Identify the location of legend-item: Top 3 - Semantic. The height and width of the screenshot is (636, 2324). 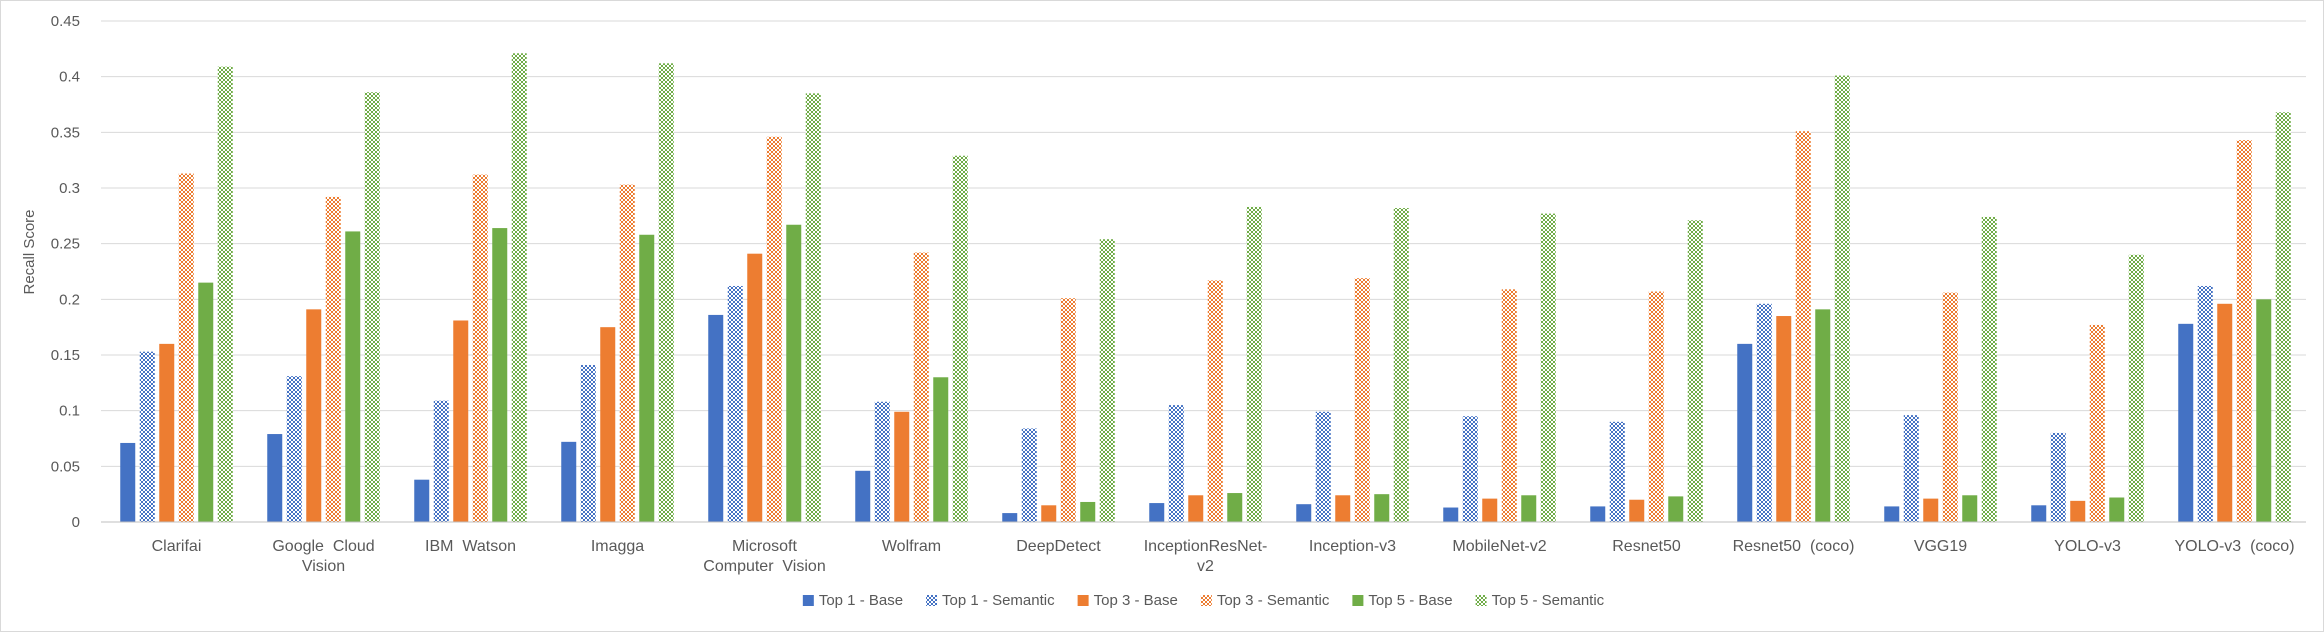
(1265, 600).